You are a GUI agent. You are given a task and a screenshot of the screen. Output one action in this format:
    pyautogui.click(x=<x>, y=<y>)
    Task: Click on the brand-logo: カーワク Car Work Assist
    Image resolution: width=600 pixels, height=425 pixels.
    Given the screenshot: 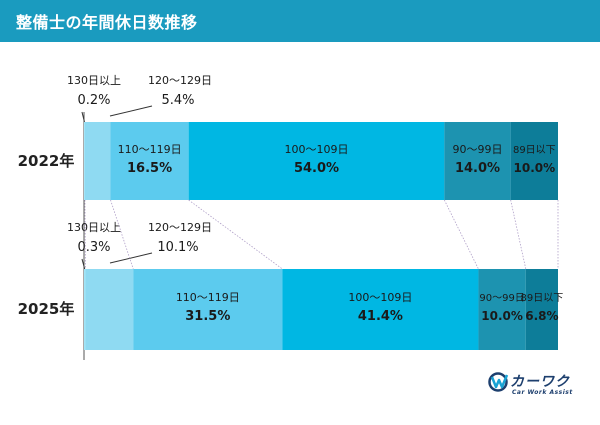 What is the action you would take?
    pyautogui.click(x=538, y=386)
    